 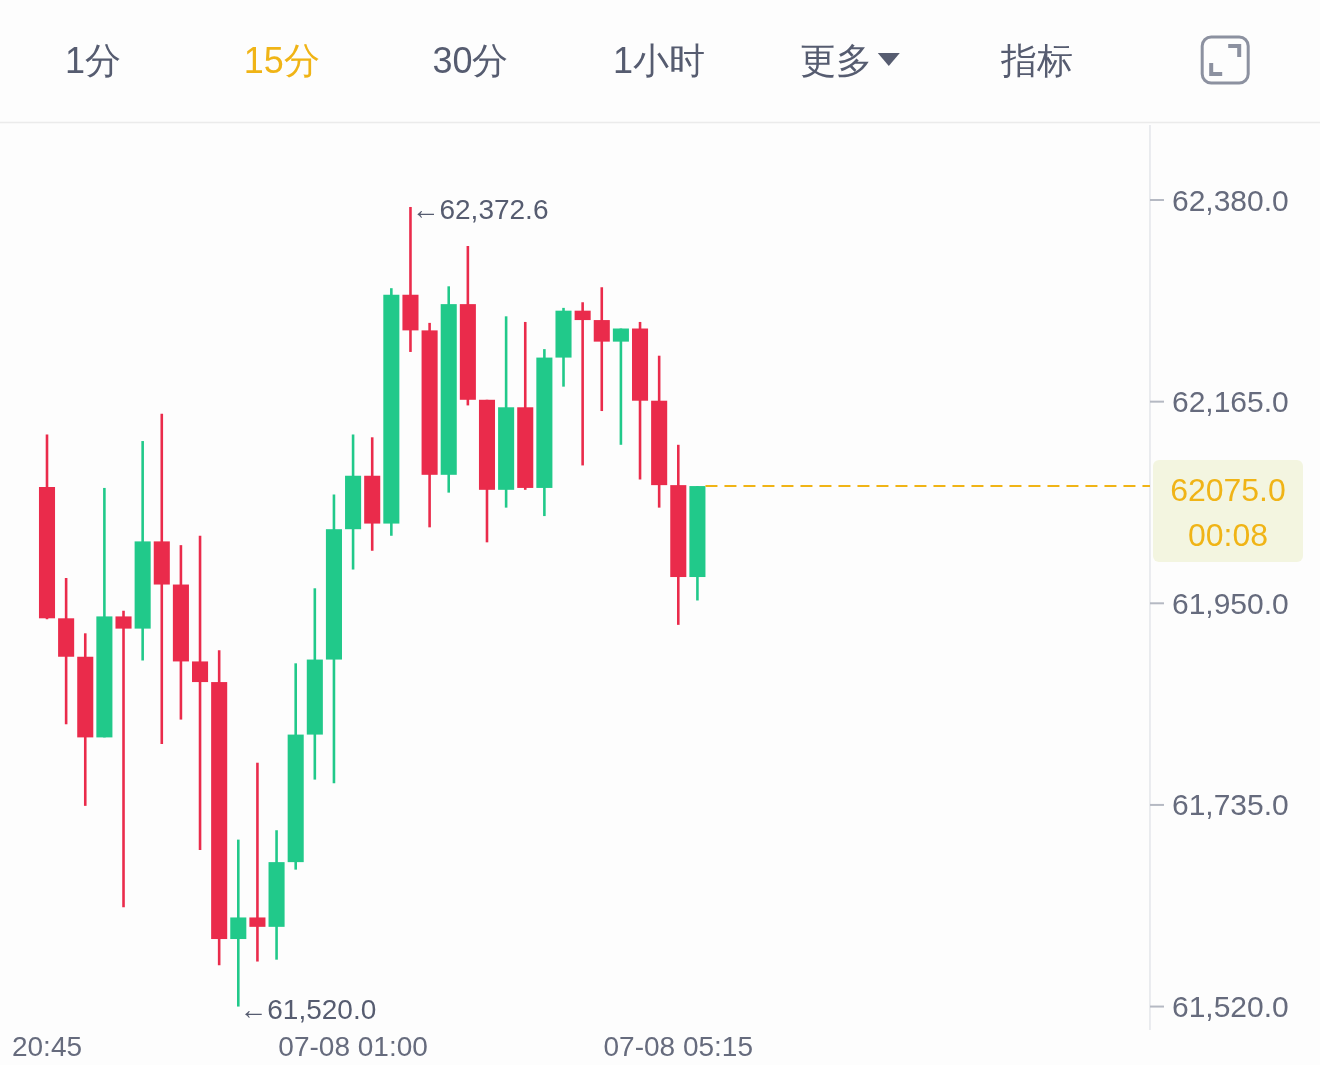 What do you see at coordinates (1230, 1007) in the screenshot?
I see `y-tick-label: 61,520.0` at bounding box center [1230, 1007].